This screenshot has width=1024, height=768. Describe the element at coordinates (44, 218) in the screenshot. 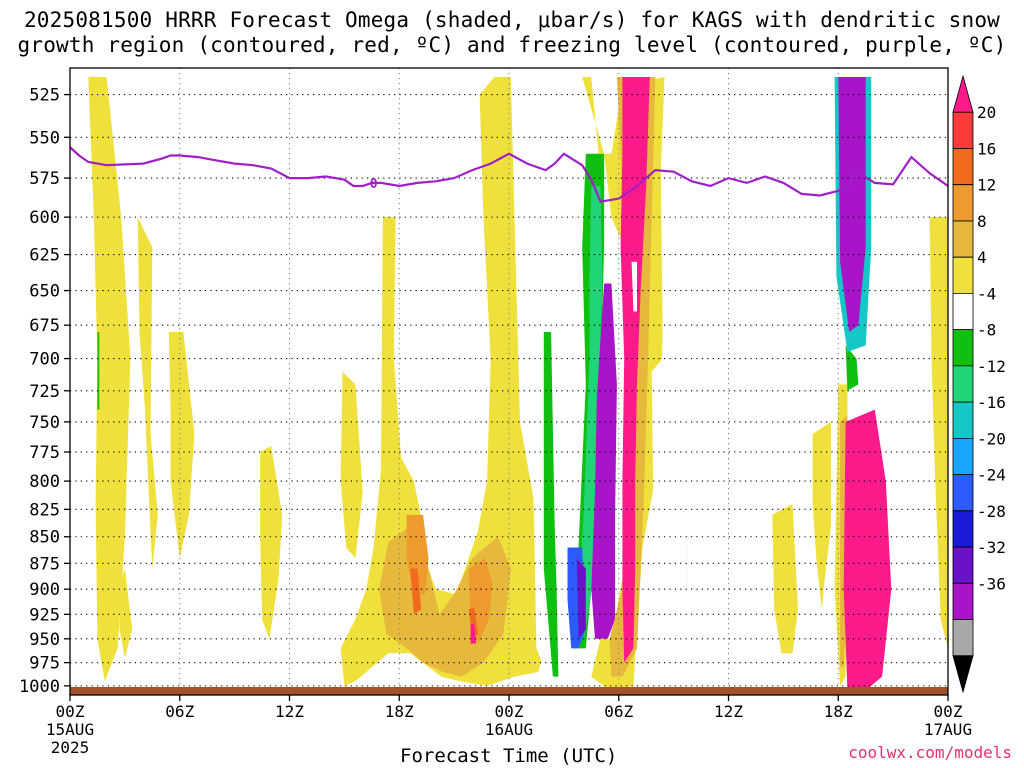

I see `y-tick-label: 600` at that location.